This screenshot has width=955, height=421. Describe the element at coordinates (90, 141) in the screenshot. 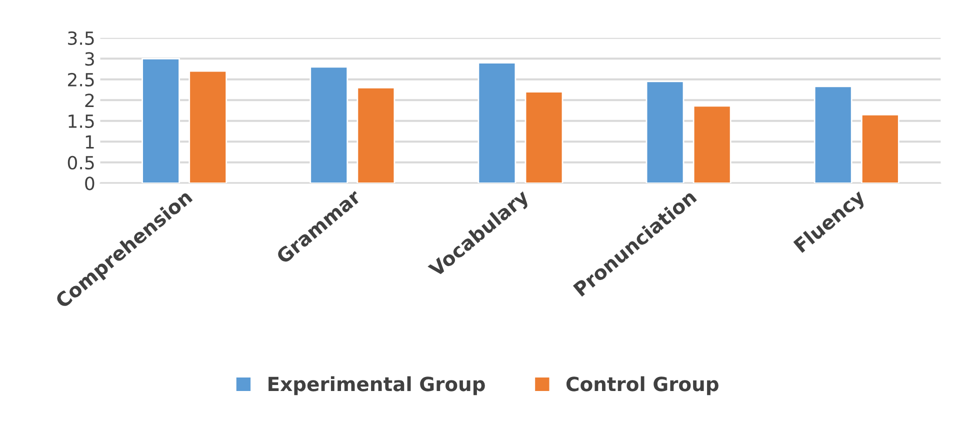

I see `y-tick-label: 1` at that location.